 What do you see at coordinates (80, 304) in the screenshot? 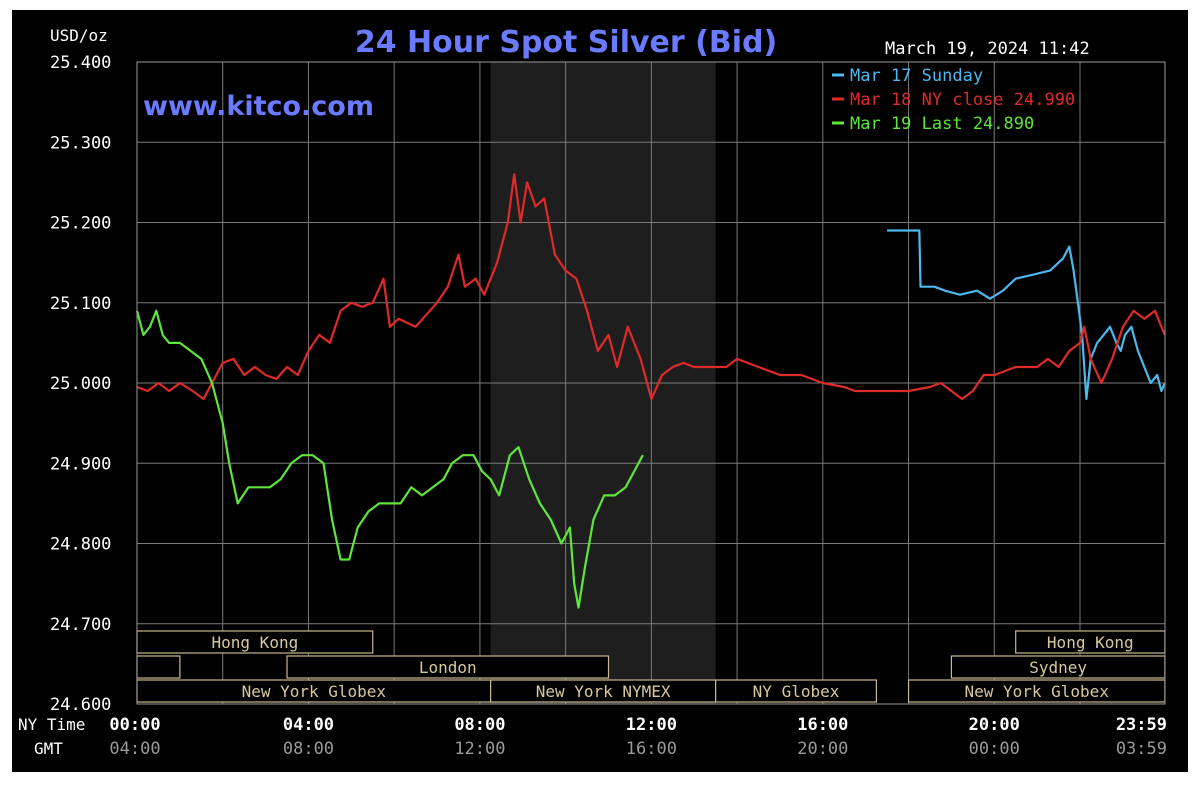
I see `y-tick-label: 25.100` at bounding box center [80, 304].